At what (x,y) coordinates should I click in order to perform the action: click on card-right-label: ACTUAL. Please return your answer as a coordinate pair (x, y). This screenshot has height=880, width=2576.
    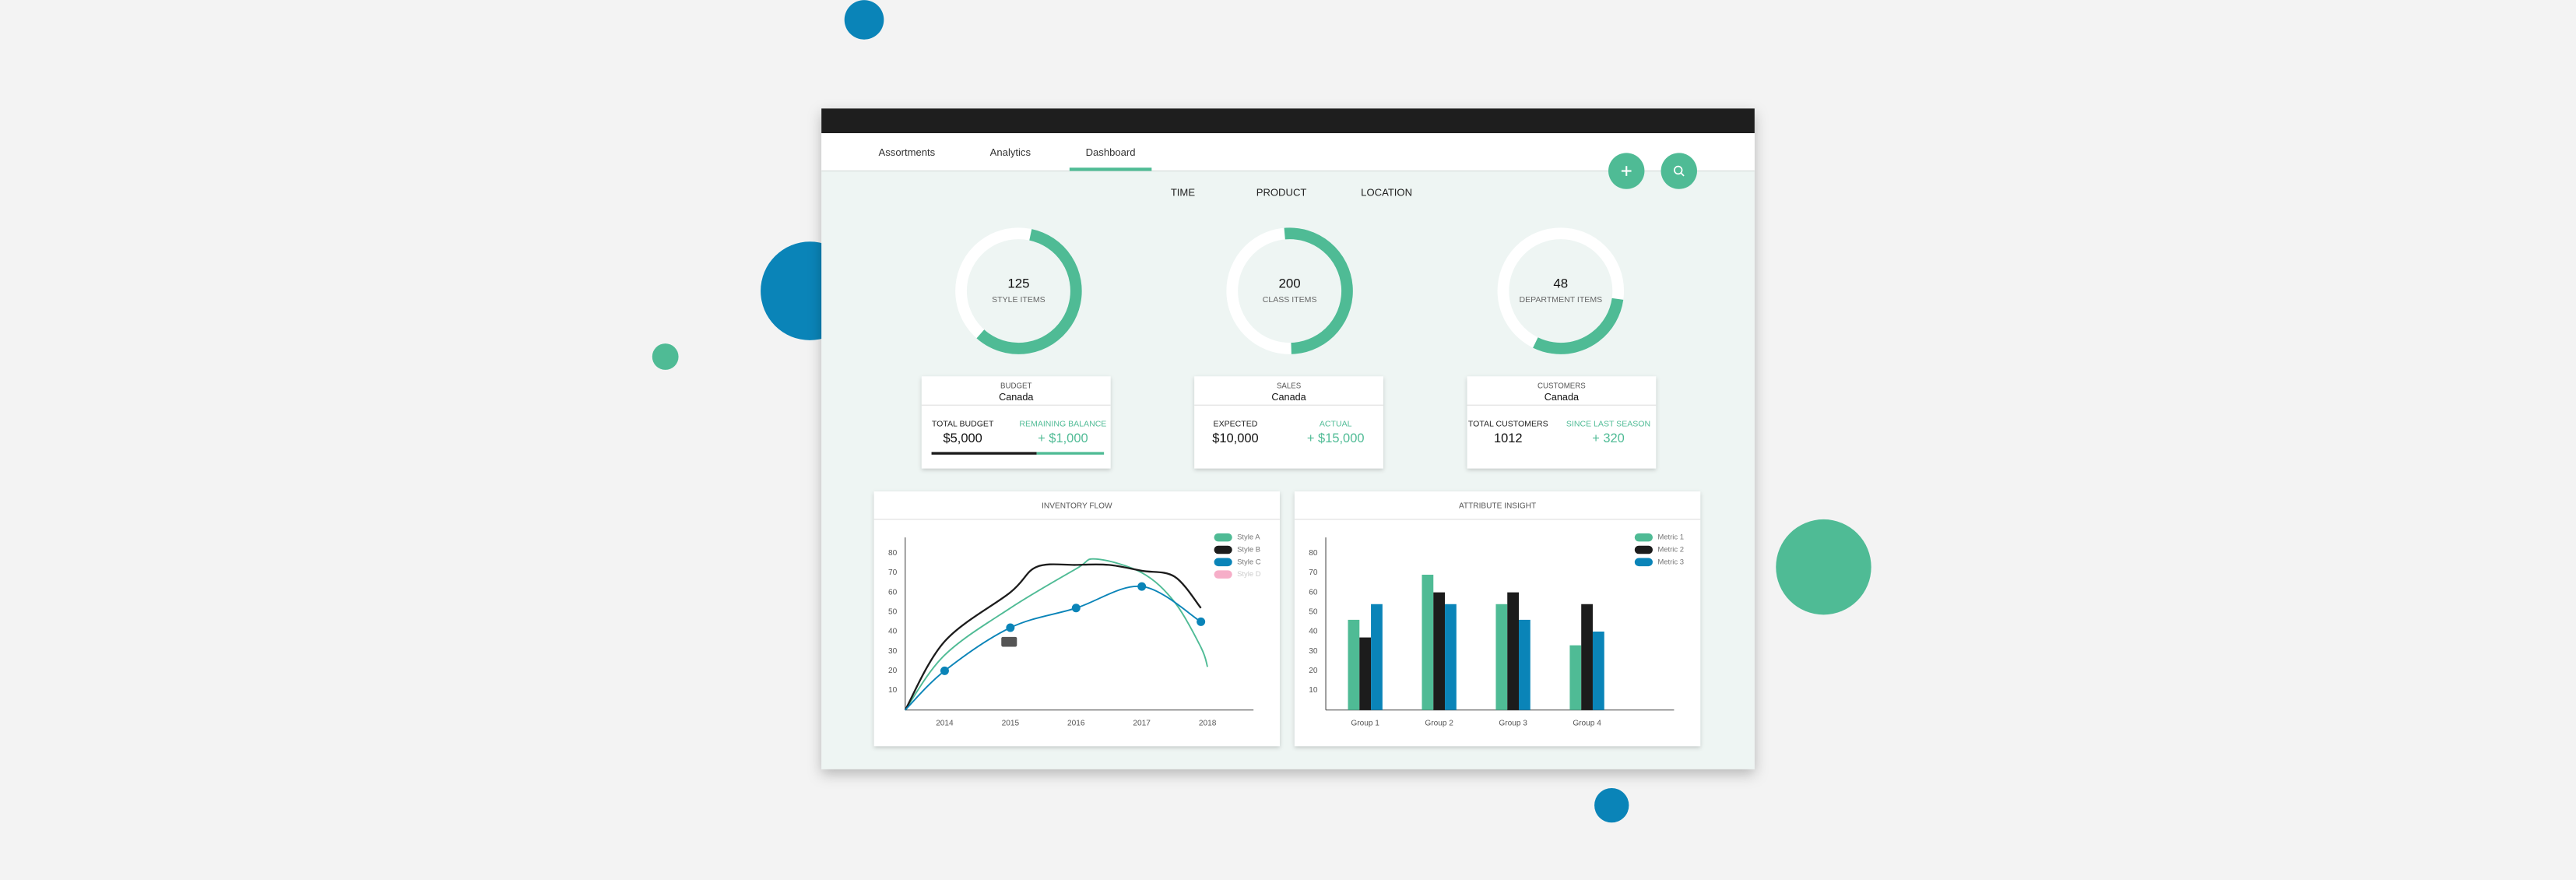
    Looking at the image, I should click on (1336, 423).